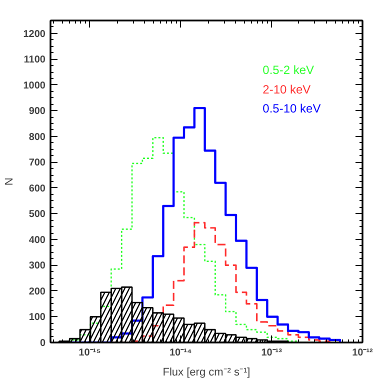 The height and width of the screenshot is (382, 382). Describe the element at coordinates (180, 353) in the screenshot. I see `x-tick-label: 10⁻¹⁴` at that location.